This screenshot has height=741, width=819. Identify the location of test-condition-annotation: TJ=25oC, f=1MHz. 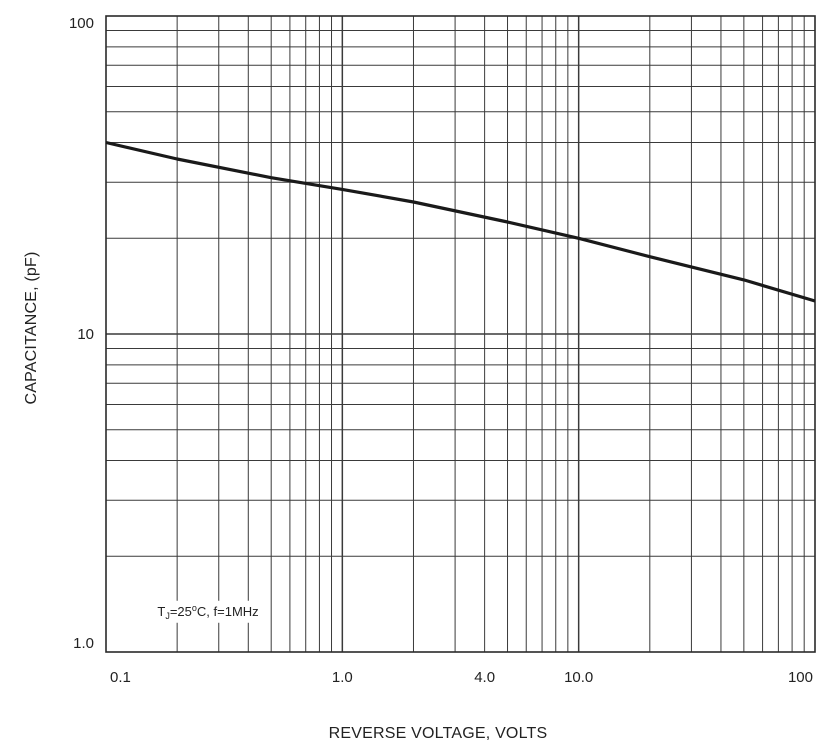
(207, 612).